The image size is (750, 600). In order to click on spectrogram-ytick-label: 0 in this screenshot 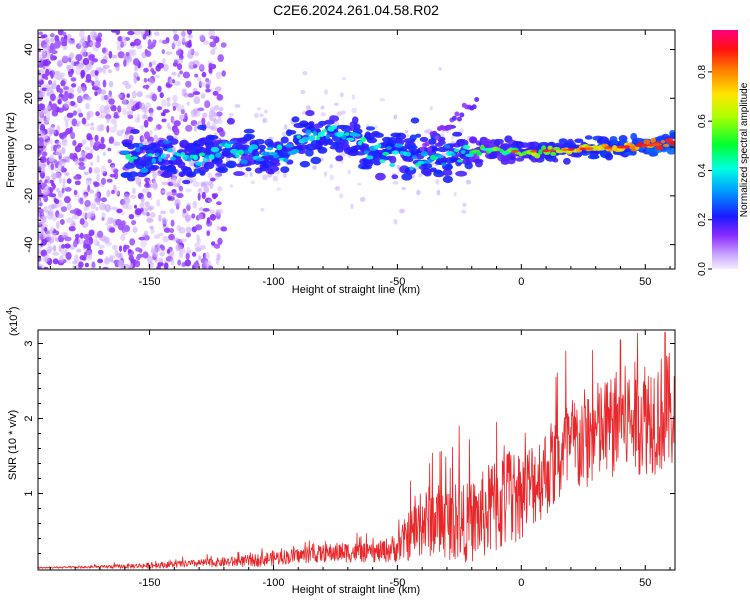, I will do `click(29, 147)`.